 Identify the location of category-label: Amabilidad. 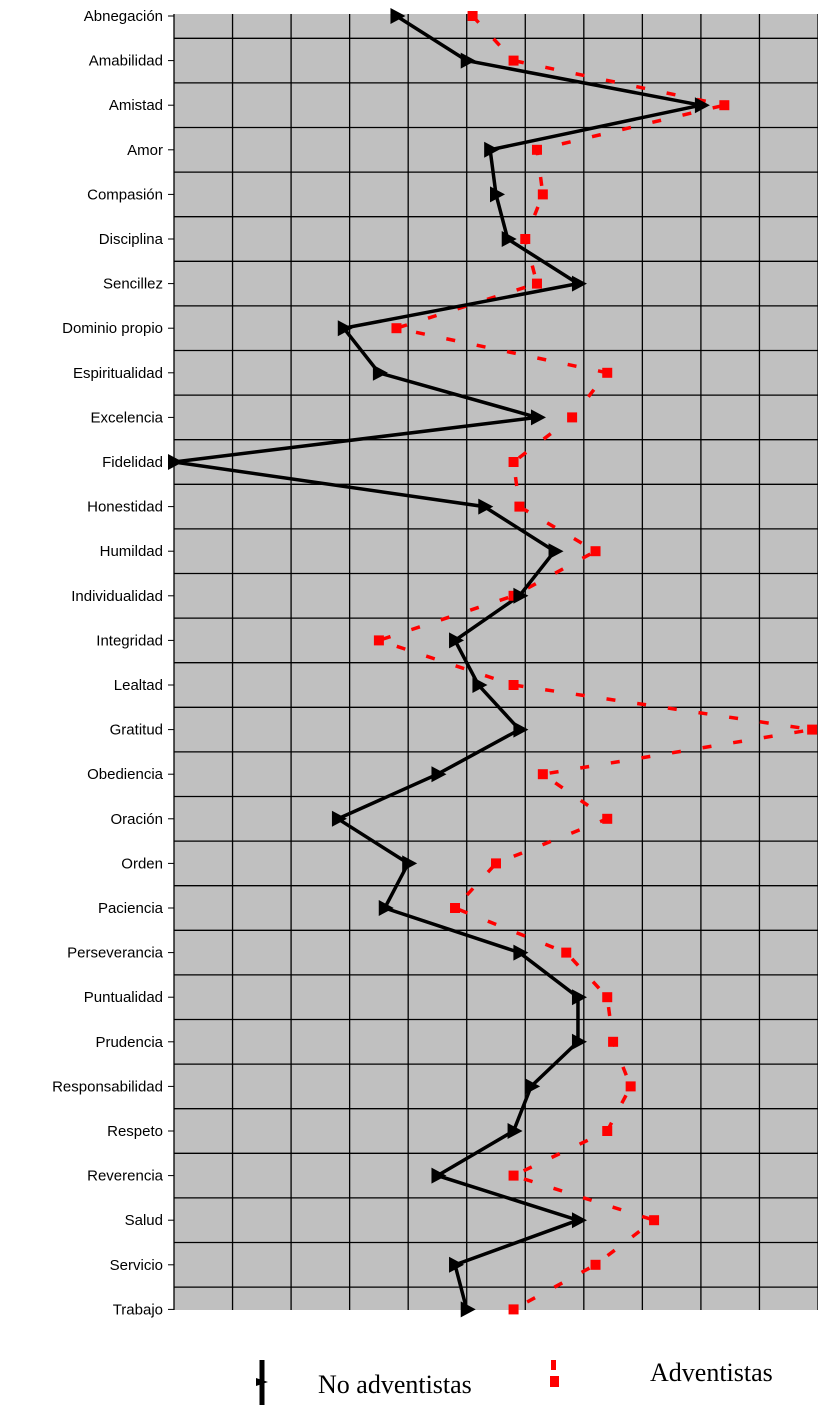
(126, 61).